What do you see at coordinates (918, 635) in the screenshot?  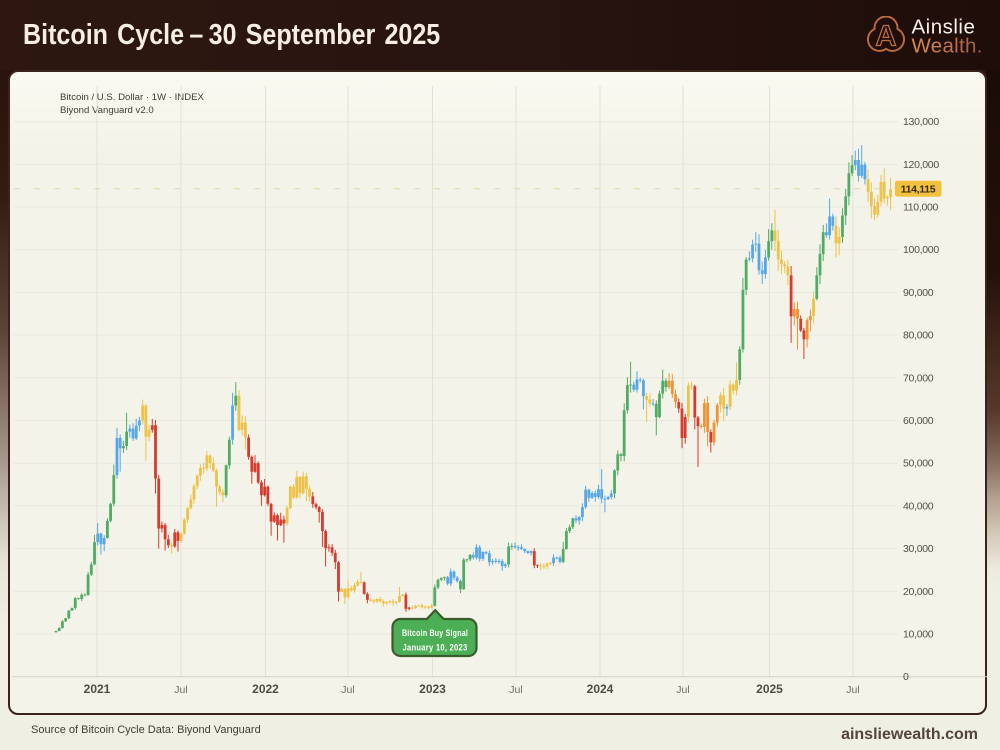 I see `svg-text: 10,000` at bounding box center [918, 635].